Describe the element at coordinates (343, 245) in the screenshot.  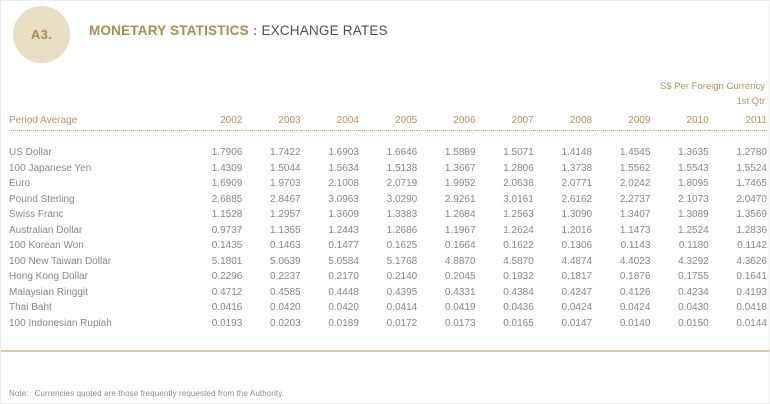
I see `rate-value: 0.1477` at that location.